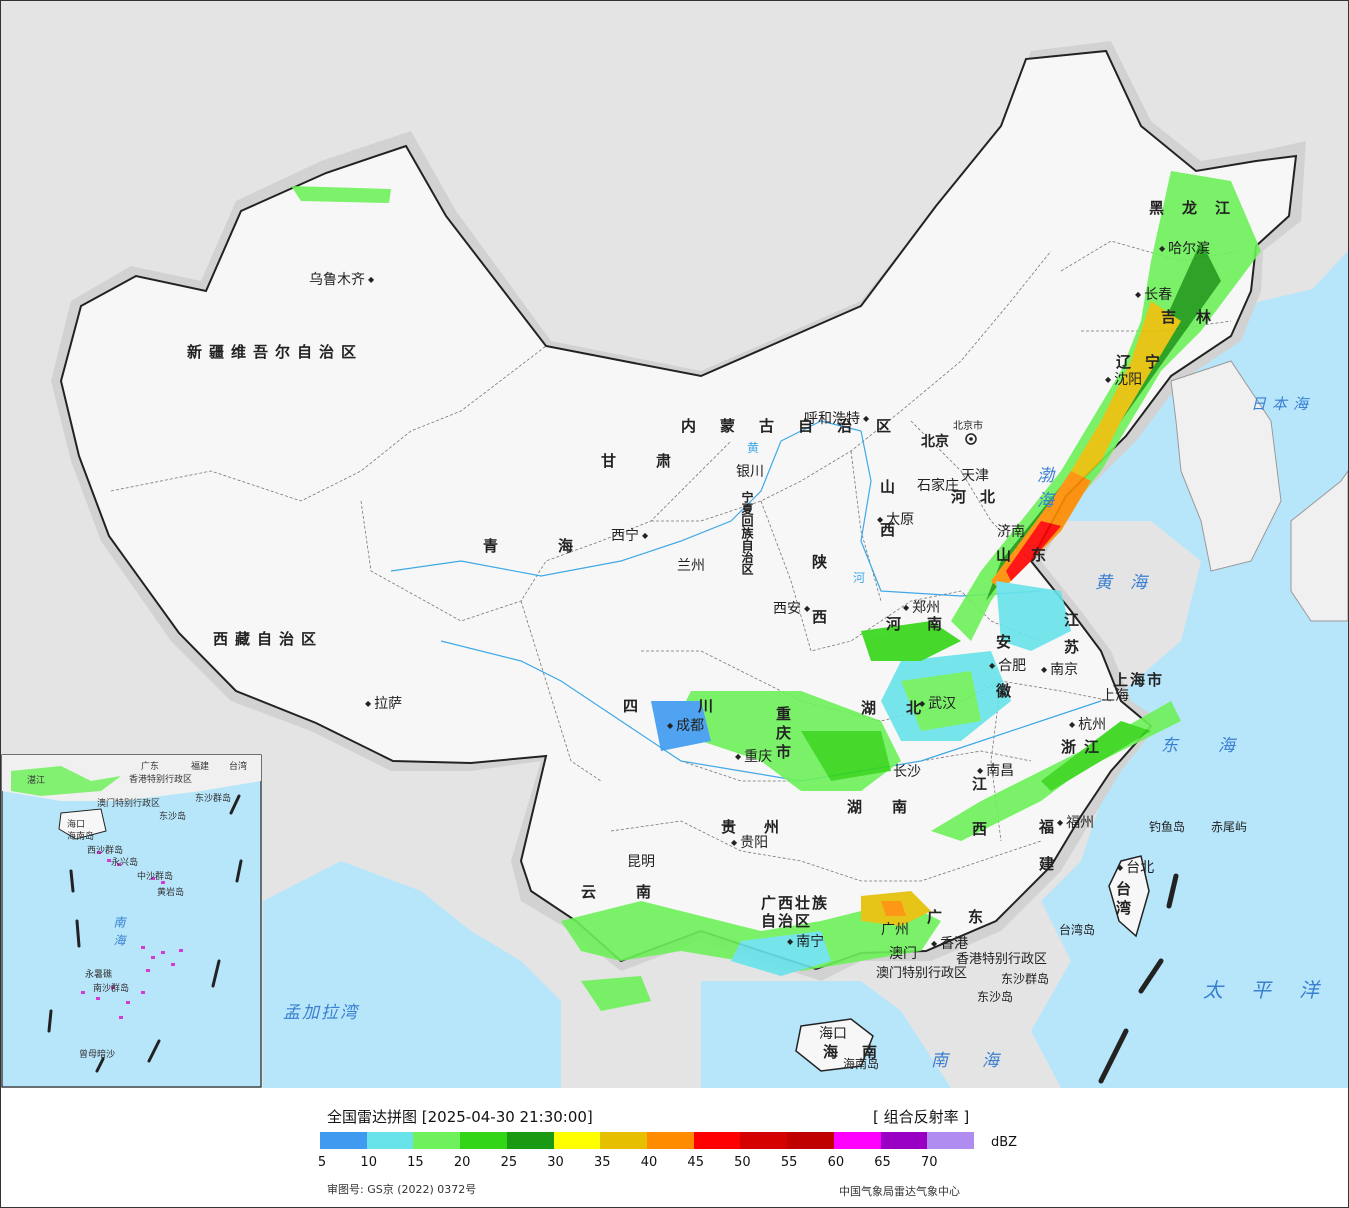 The image size is (1349, 1208). Describe the element at coordinates (698, 706) in the screenshot. I see `region-label-sichuan: 四川` at that location.